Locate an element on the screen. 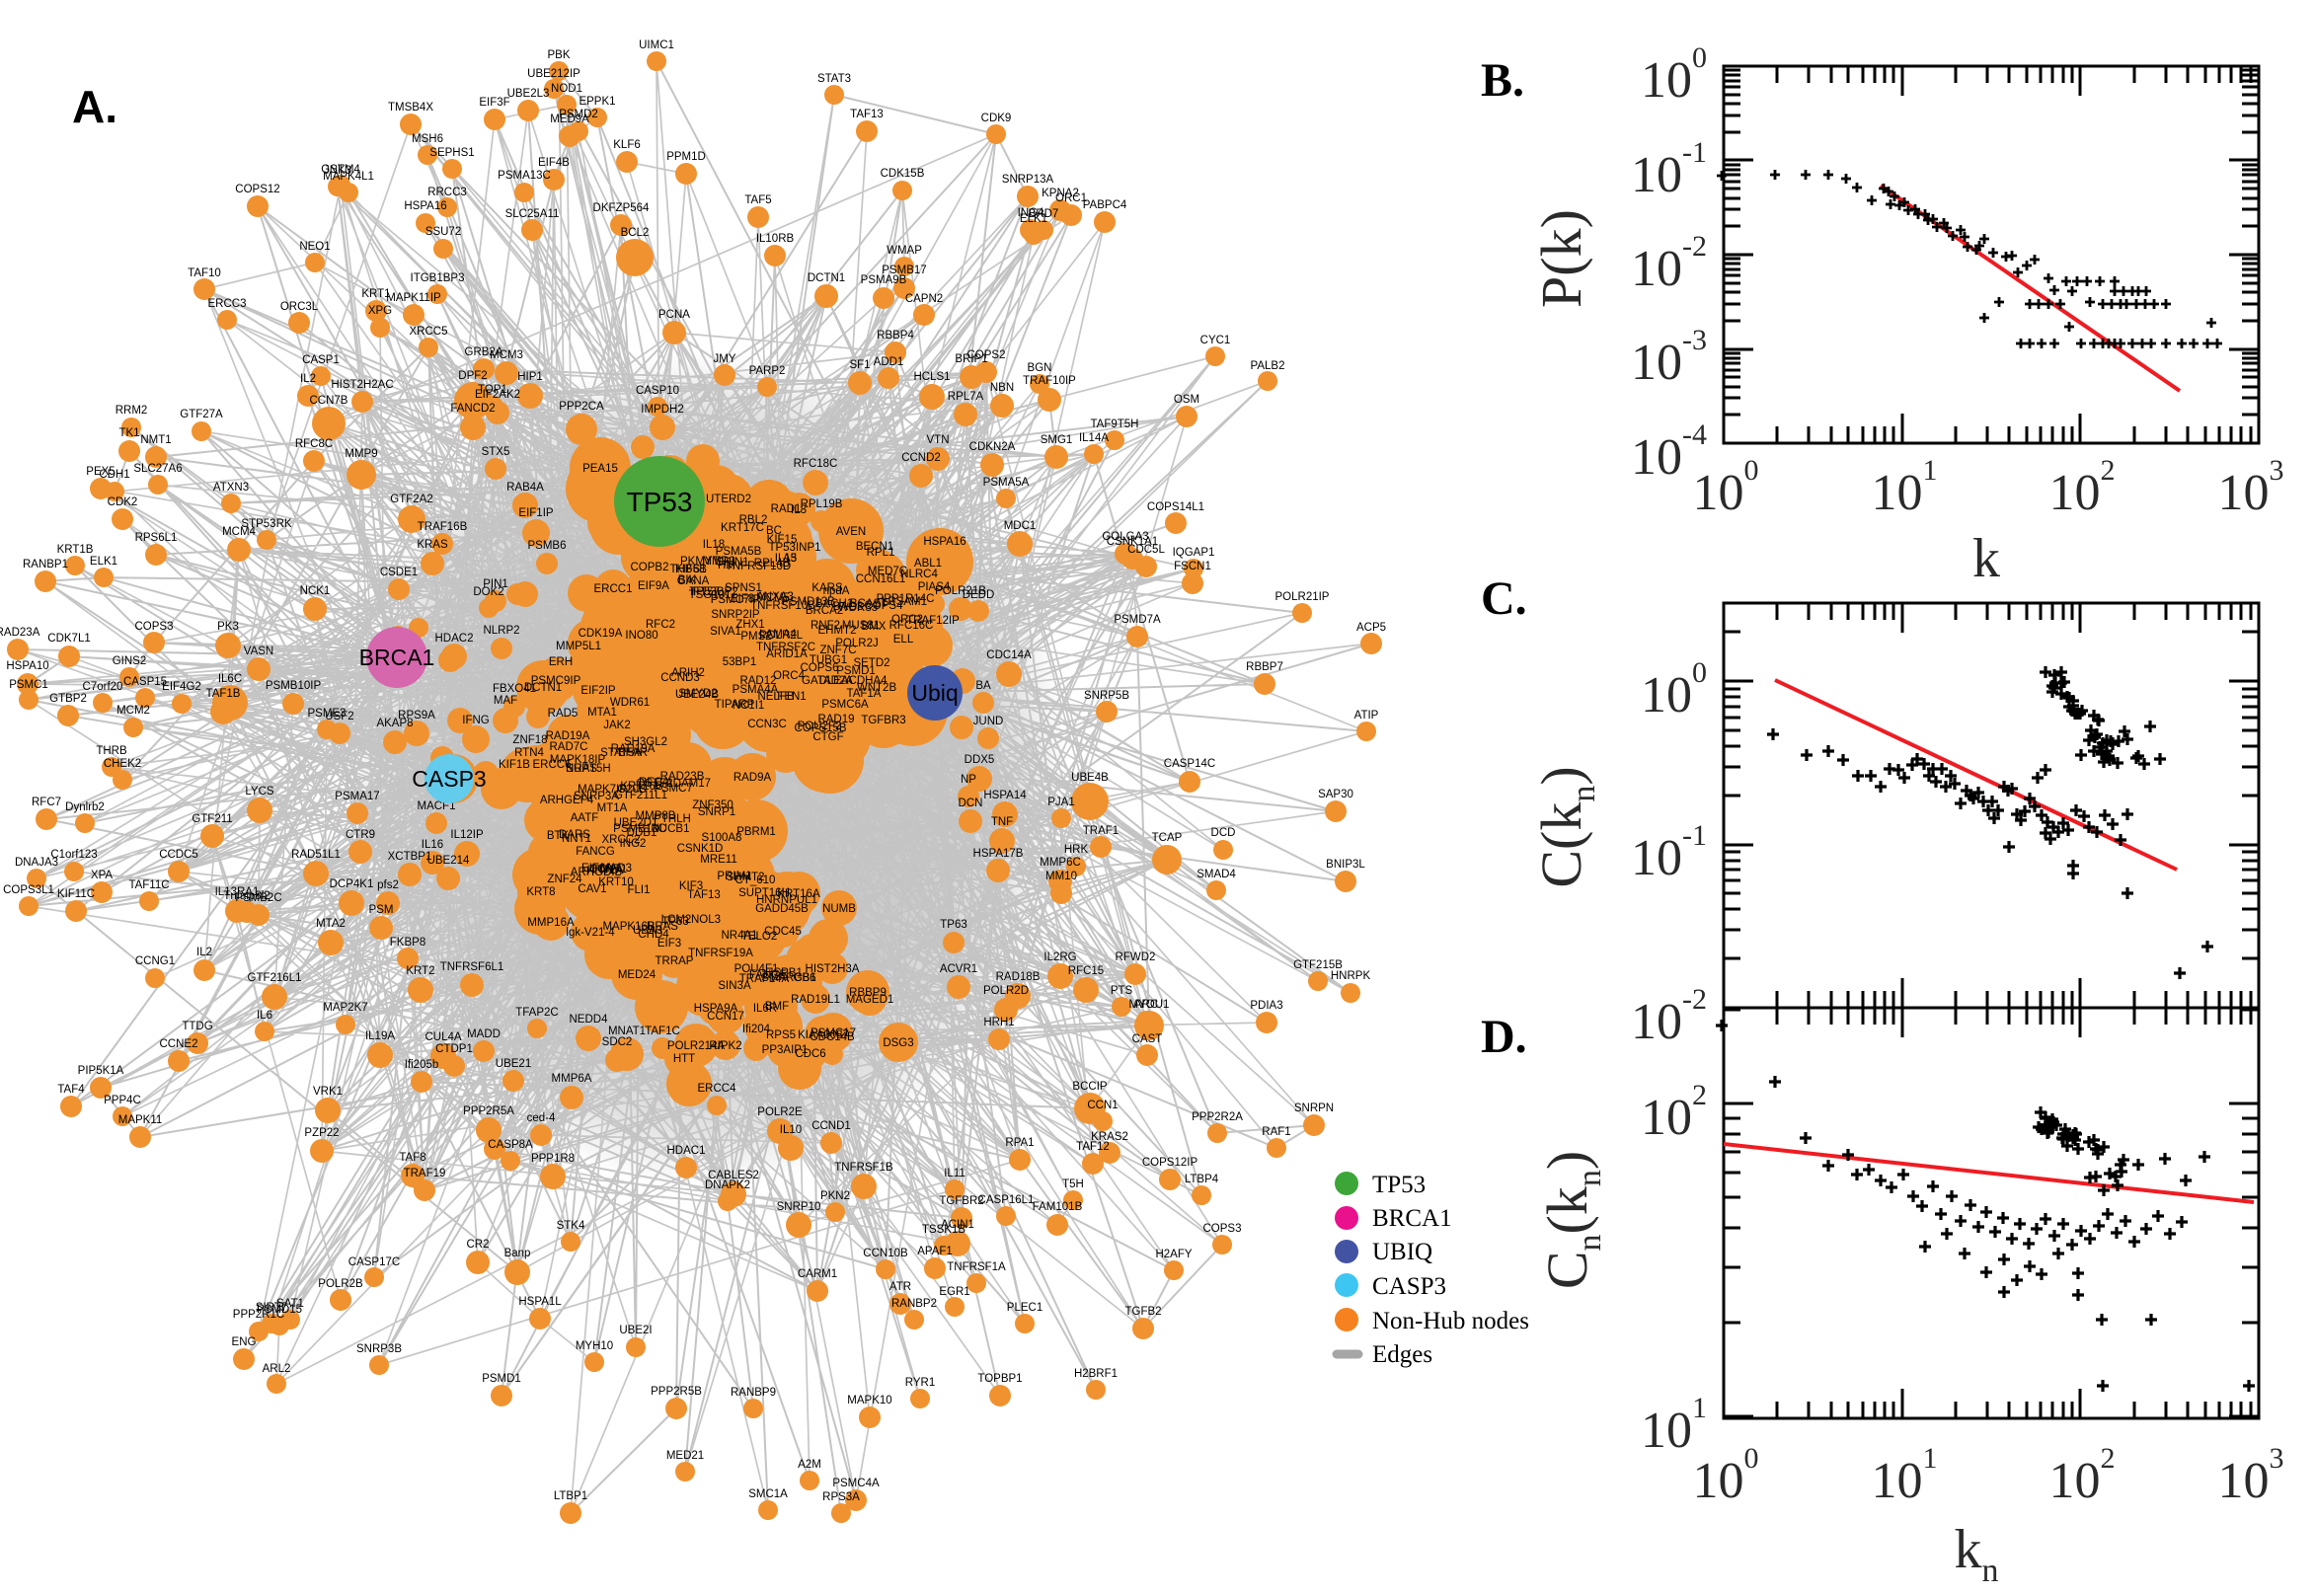  svg-text: NNT1 is located at coordinates (577, 839).